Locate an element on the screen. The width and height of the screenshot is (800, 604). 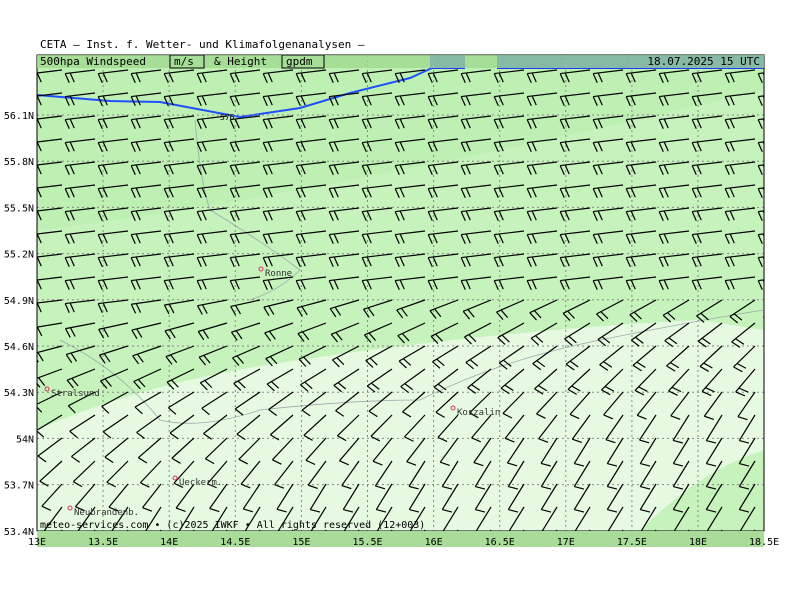
lat-label: 54.6N is located at coordinates (19, 347).